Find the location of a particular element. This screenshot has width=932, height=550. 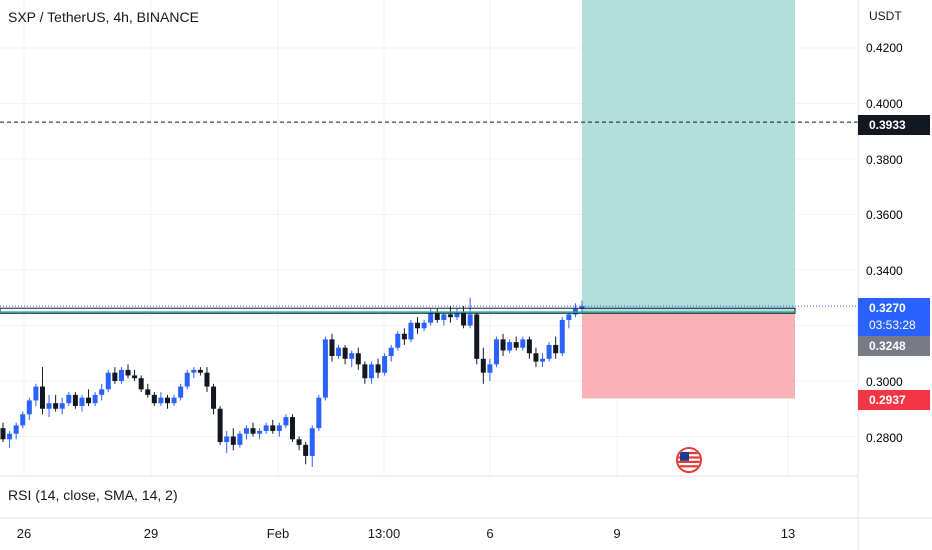

current-price-value: 0.3270 is located at coordinates (887, 308).